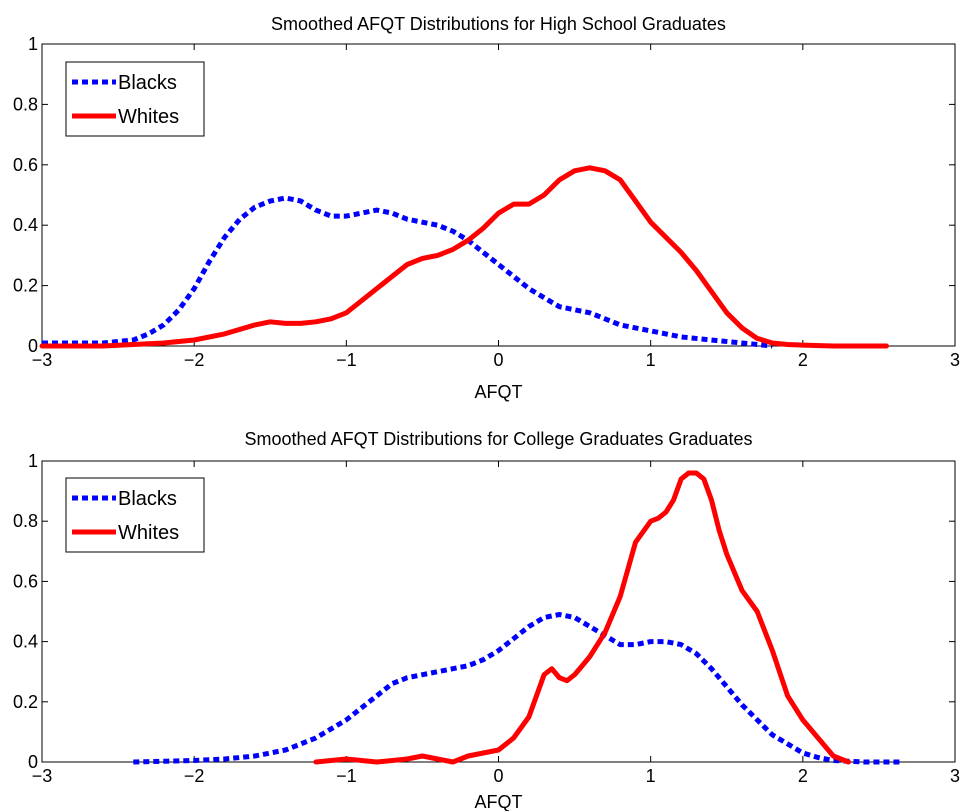  What do you see at coordinates (955, 776) in the screenshot?
I see `chart-2-xtick-label: 3` at bounding box center [955, 776].